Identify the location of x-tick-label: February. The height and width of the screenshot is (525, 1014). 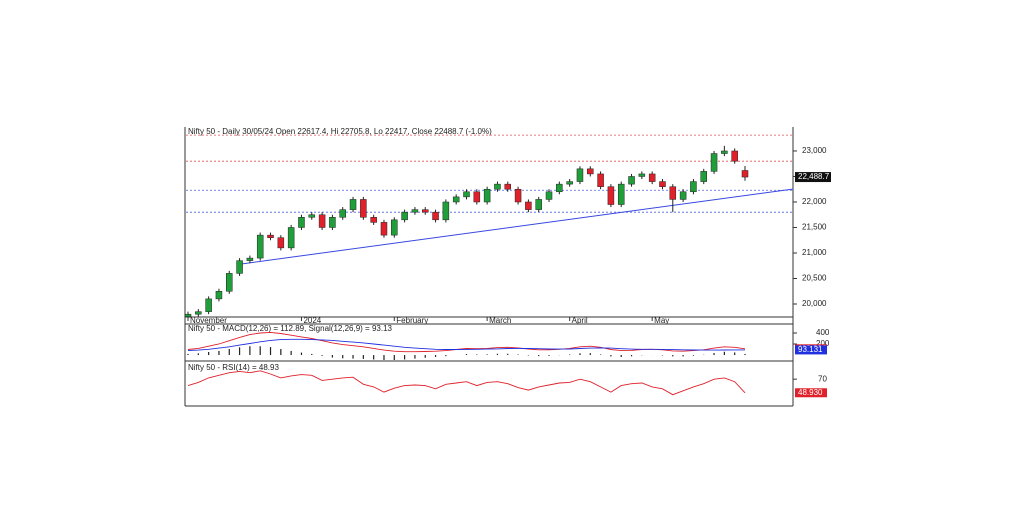
(412, 320).